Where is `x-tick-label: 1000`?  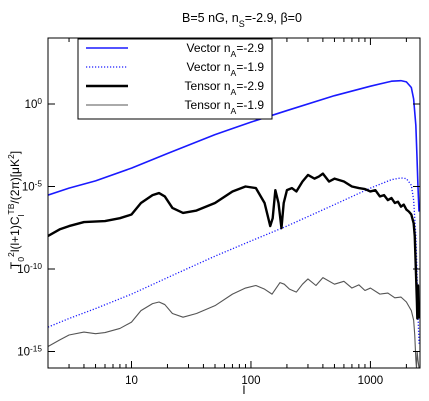 x-tick-label: 1000 is located at coordinates (371, 381).